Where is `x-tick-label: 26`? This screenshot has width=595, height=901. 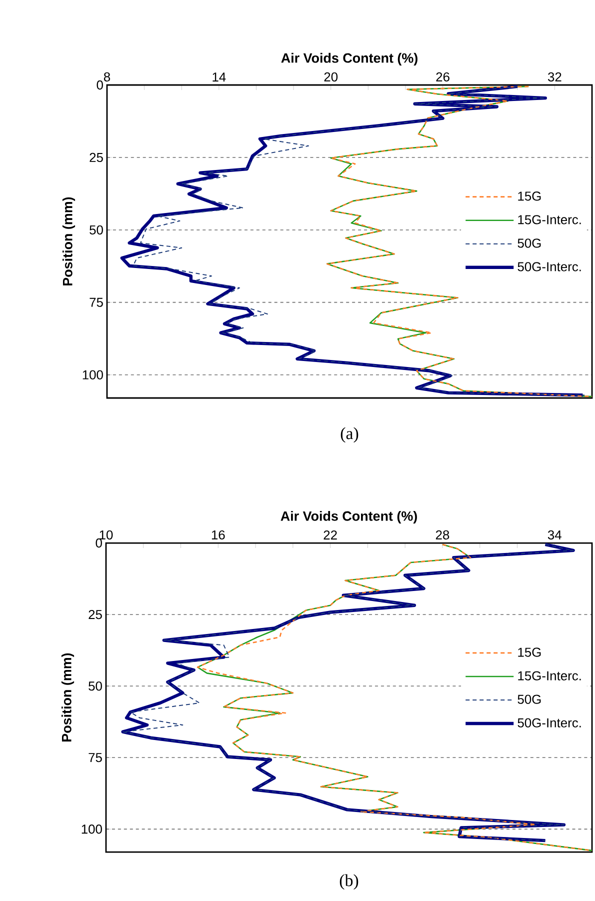
x-tick-label: 26 is located at coordinates (443, 77).